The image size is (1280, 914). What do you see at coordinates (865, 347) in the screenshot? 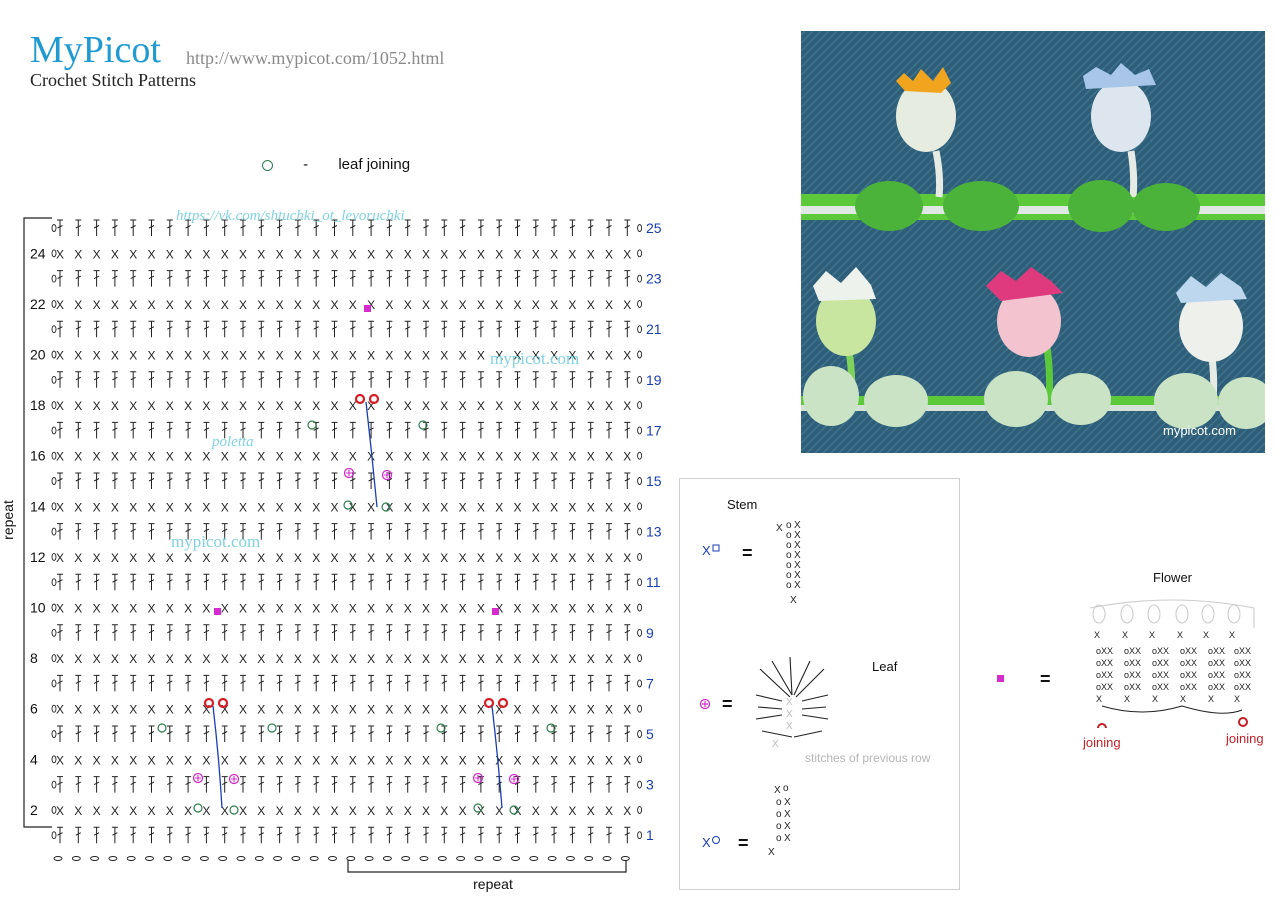
I see `tulip-white-green` at bounding box center [865, 347].